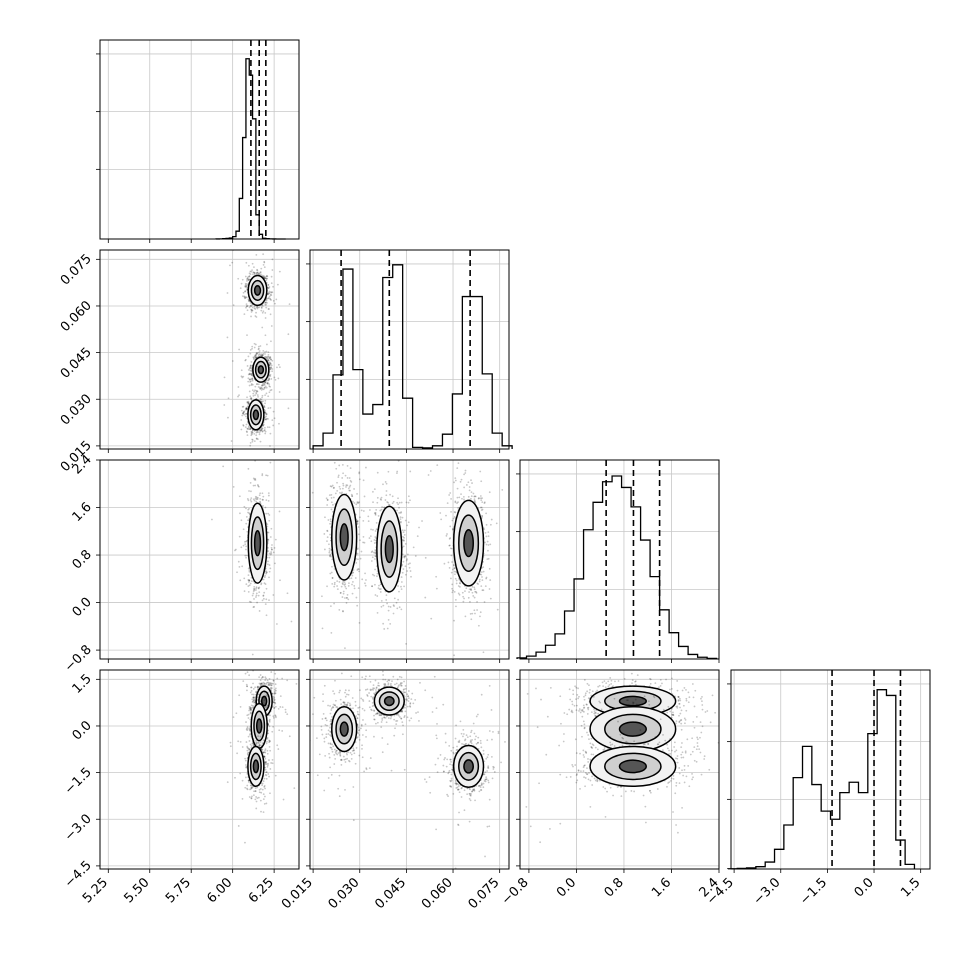 The image size is (970, 970). I want to click on y-tick-label: 0.075, so click(76, 270).